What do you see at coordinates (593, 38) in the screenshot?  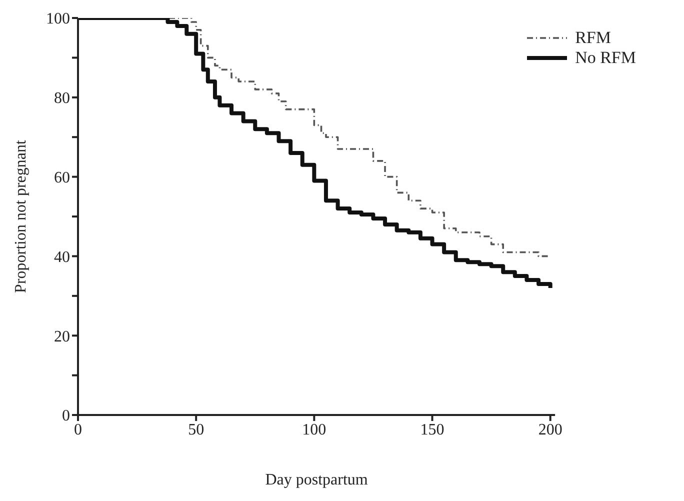 I see `legend-label: RFM` at bounding box center [593, 38].